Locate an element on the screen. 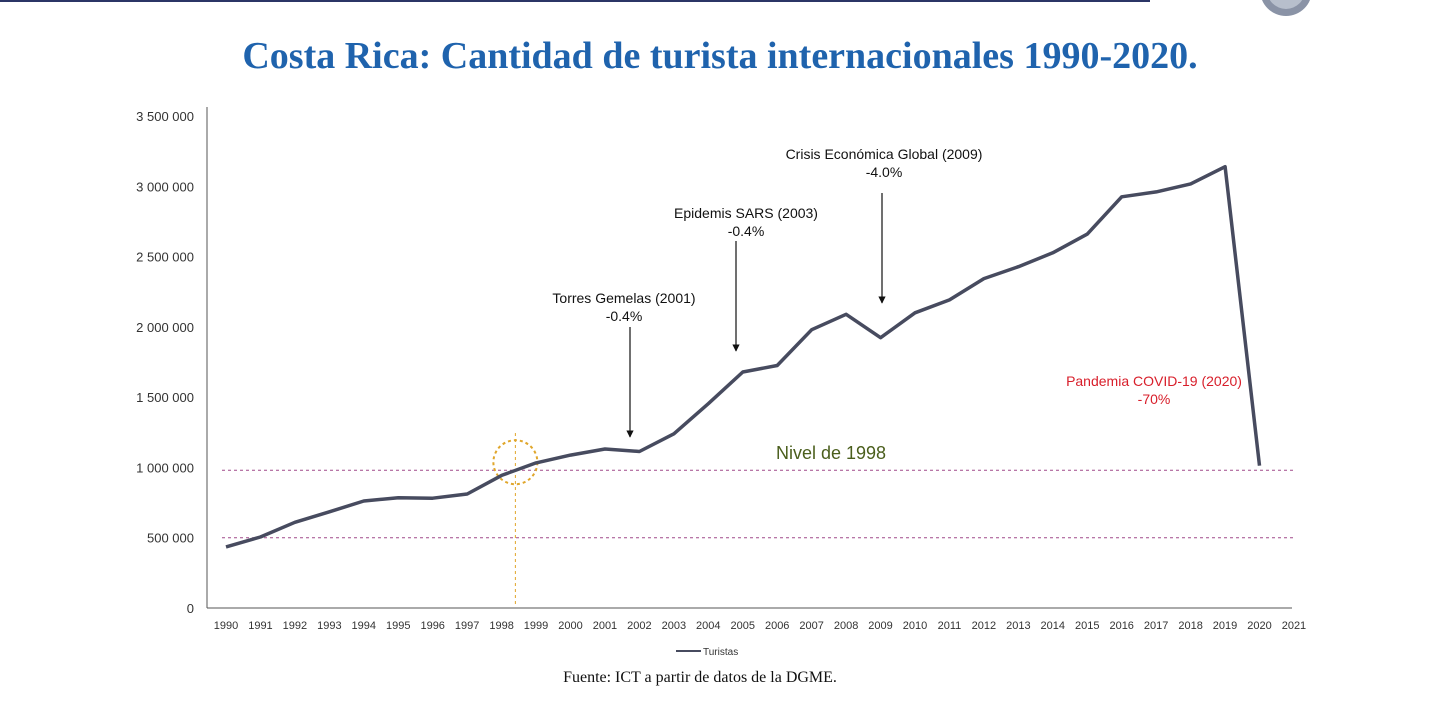 This screenshot has width=1456, height=711. annotation-title: Crisis Económica Global (2009) is located at coordinates (884, 154).